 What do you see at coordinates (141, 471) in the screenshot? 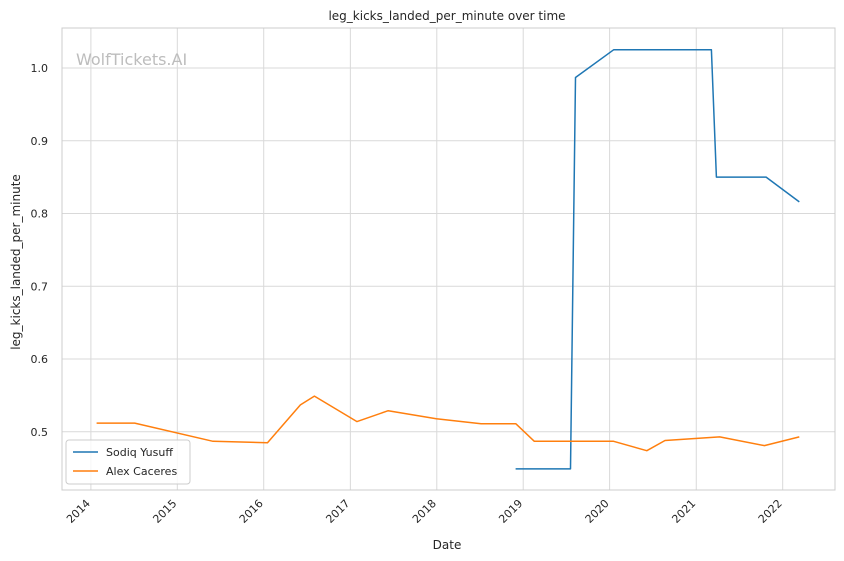
I see `legend-label-alex-caceres: Alex Caceres` at bounding box center [141, 471].